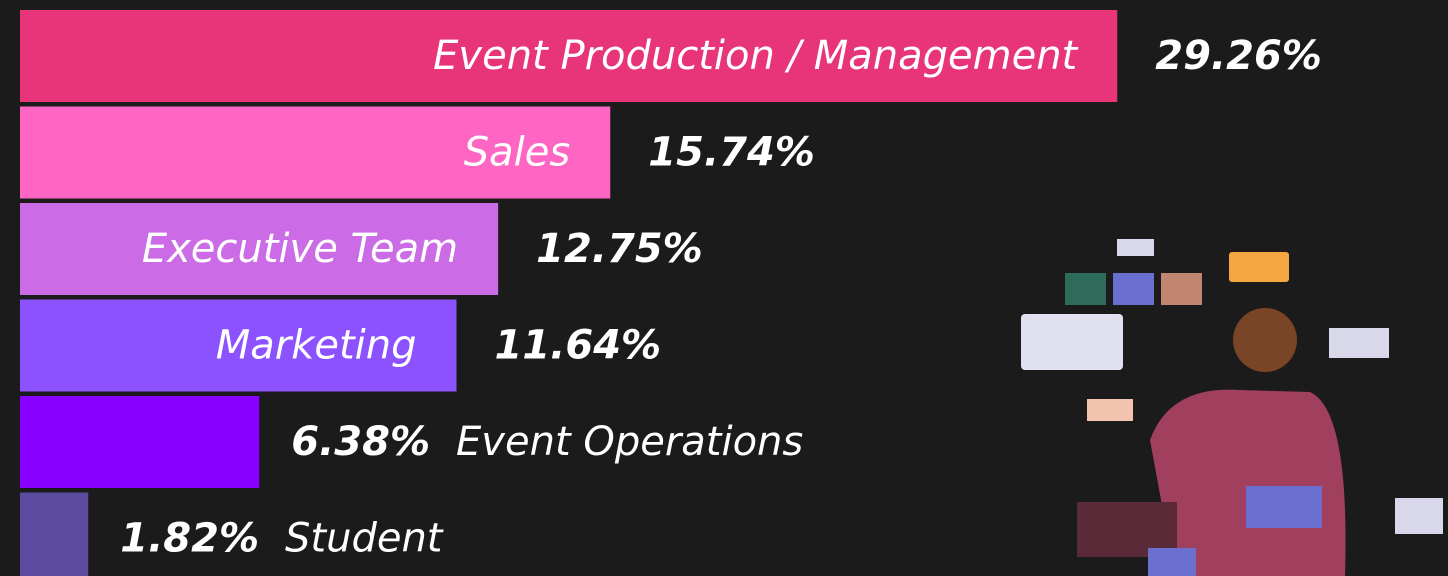  I want to click on category-label: Event Production / Management, so click(755, 56).